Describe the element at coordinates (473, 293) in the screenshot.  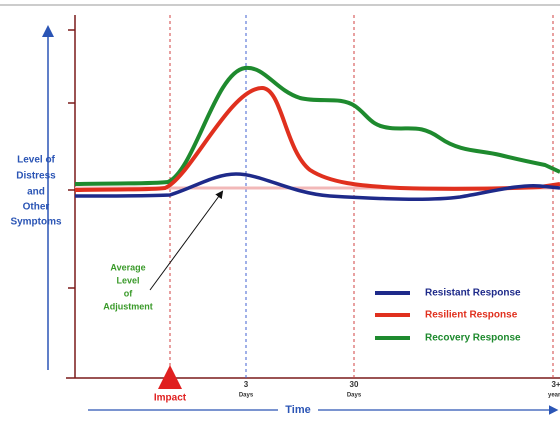
I see `legend-entry: Resistant Response` at that location.